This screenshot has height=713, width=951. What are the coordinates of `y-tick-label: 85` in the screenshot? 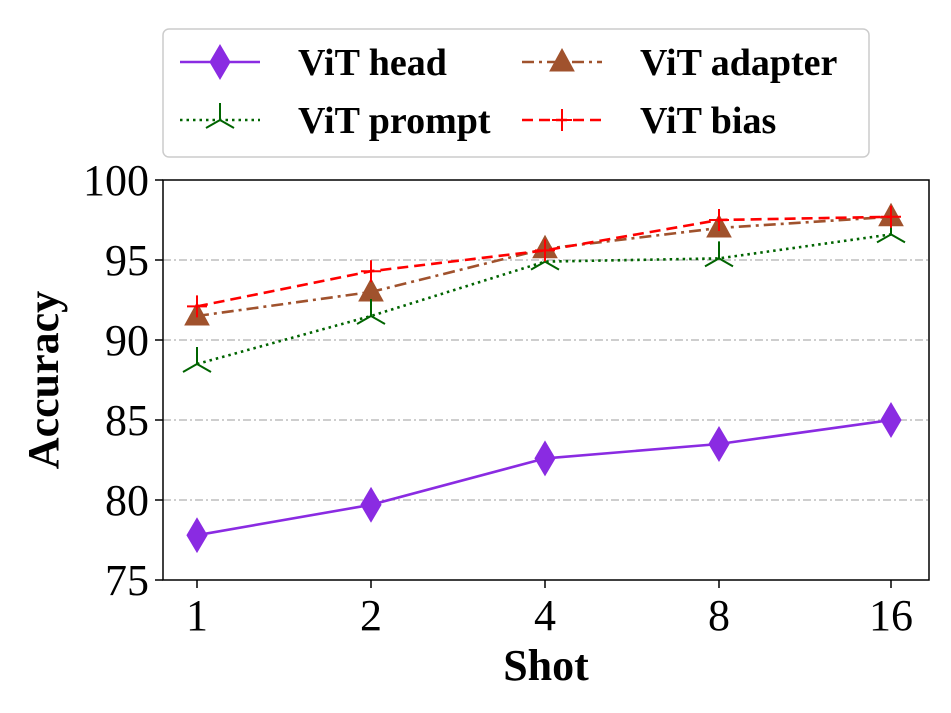 It's located at (127, 420).